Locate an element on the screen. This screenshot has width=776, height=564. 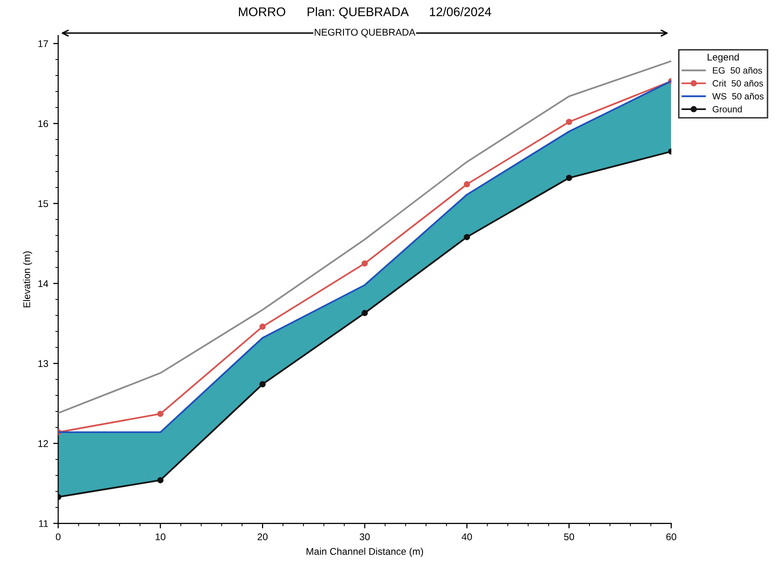
legend-label: Ground is located at coordinates (727, 109).